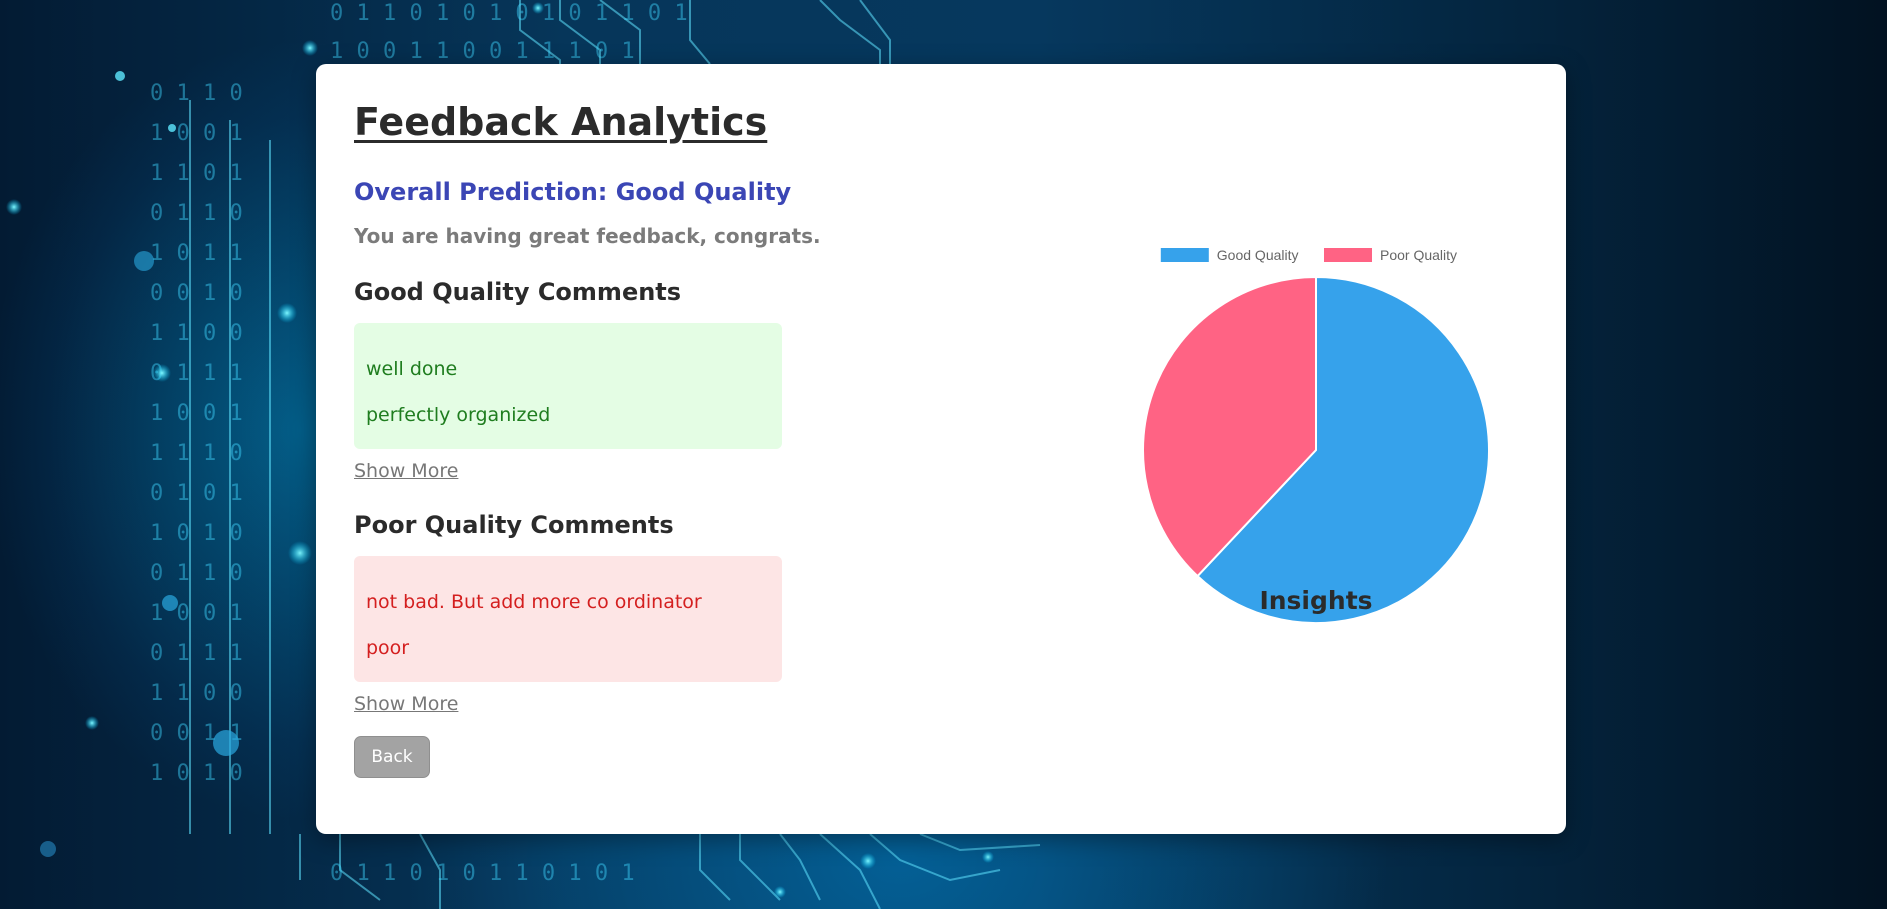 The height and width of the screenshot is (909, 1887). I want to click on good-show-more-link: Show More, so click(406, 471).